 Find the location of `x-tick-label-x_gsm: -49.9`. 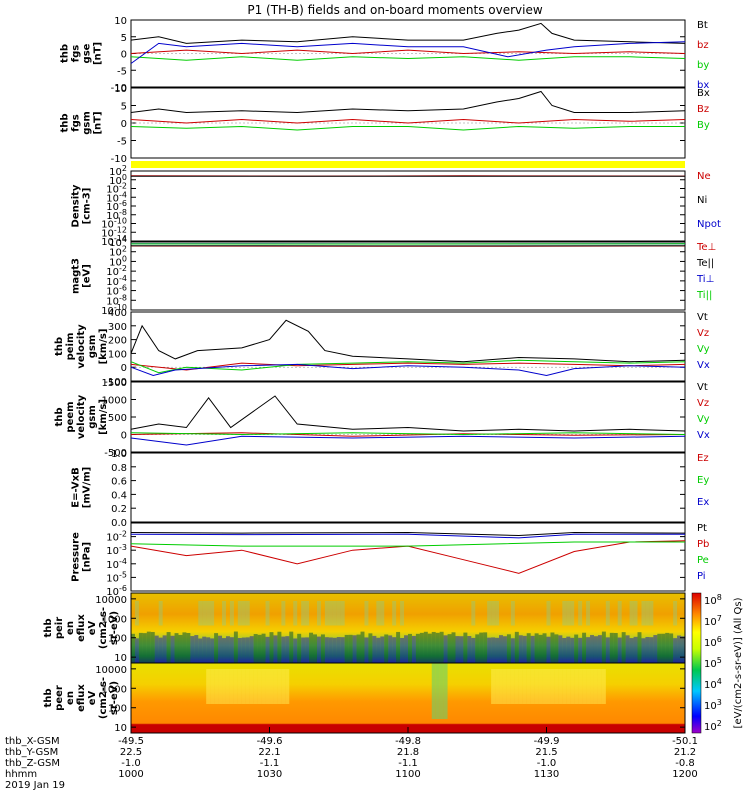

x-tick-label-x_gsm: -49.9 is located at coordinates (547, 741).